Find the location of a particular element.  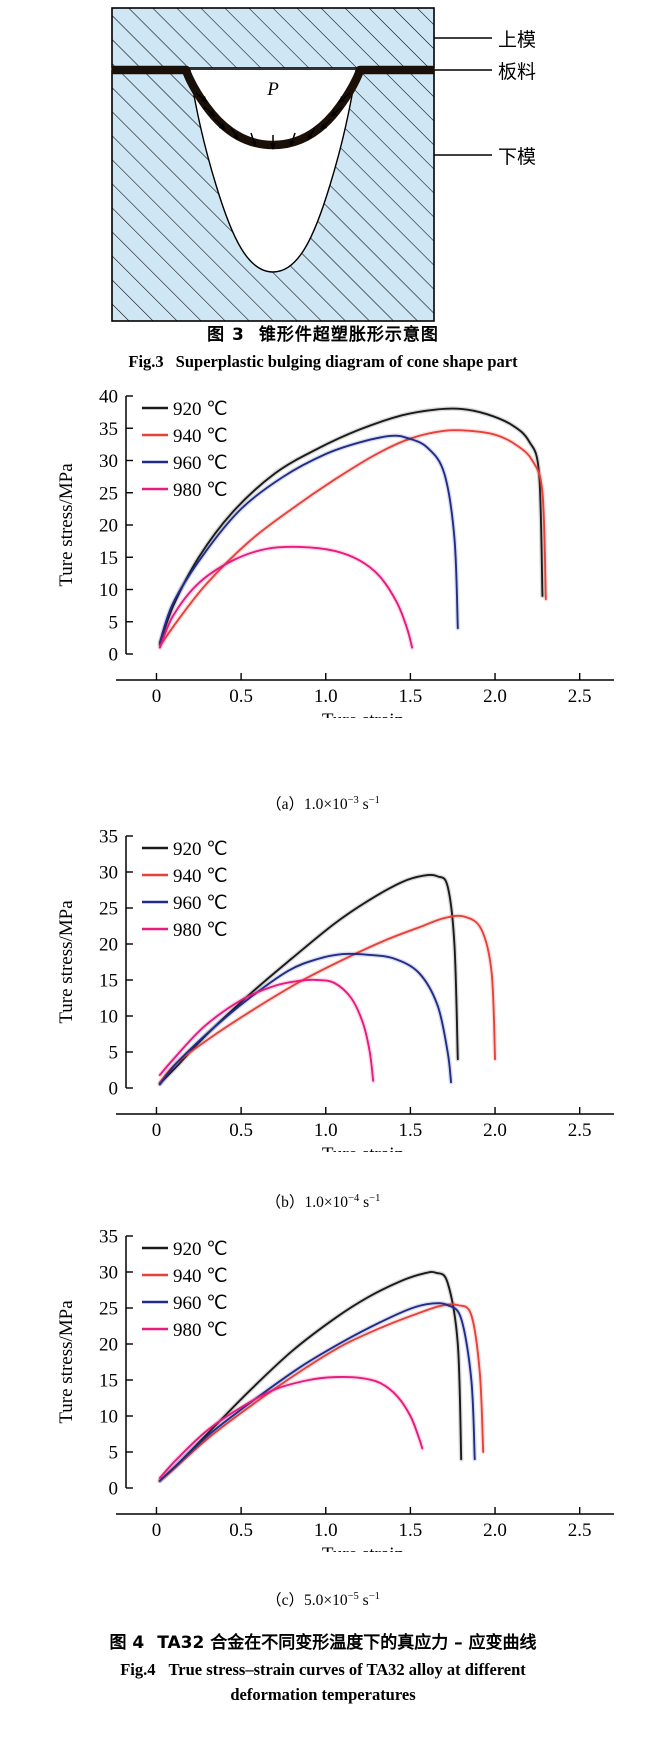

subcaption-a: （a）1.0×10−3 s−1 is located at coordinates (323, 803).